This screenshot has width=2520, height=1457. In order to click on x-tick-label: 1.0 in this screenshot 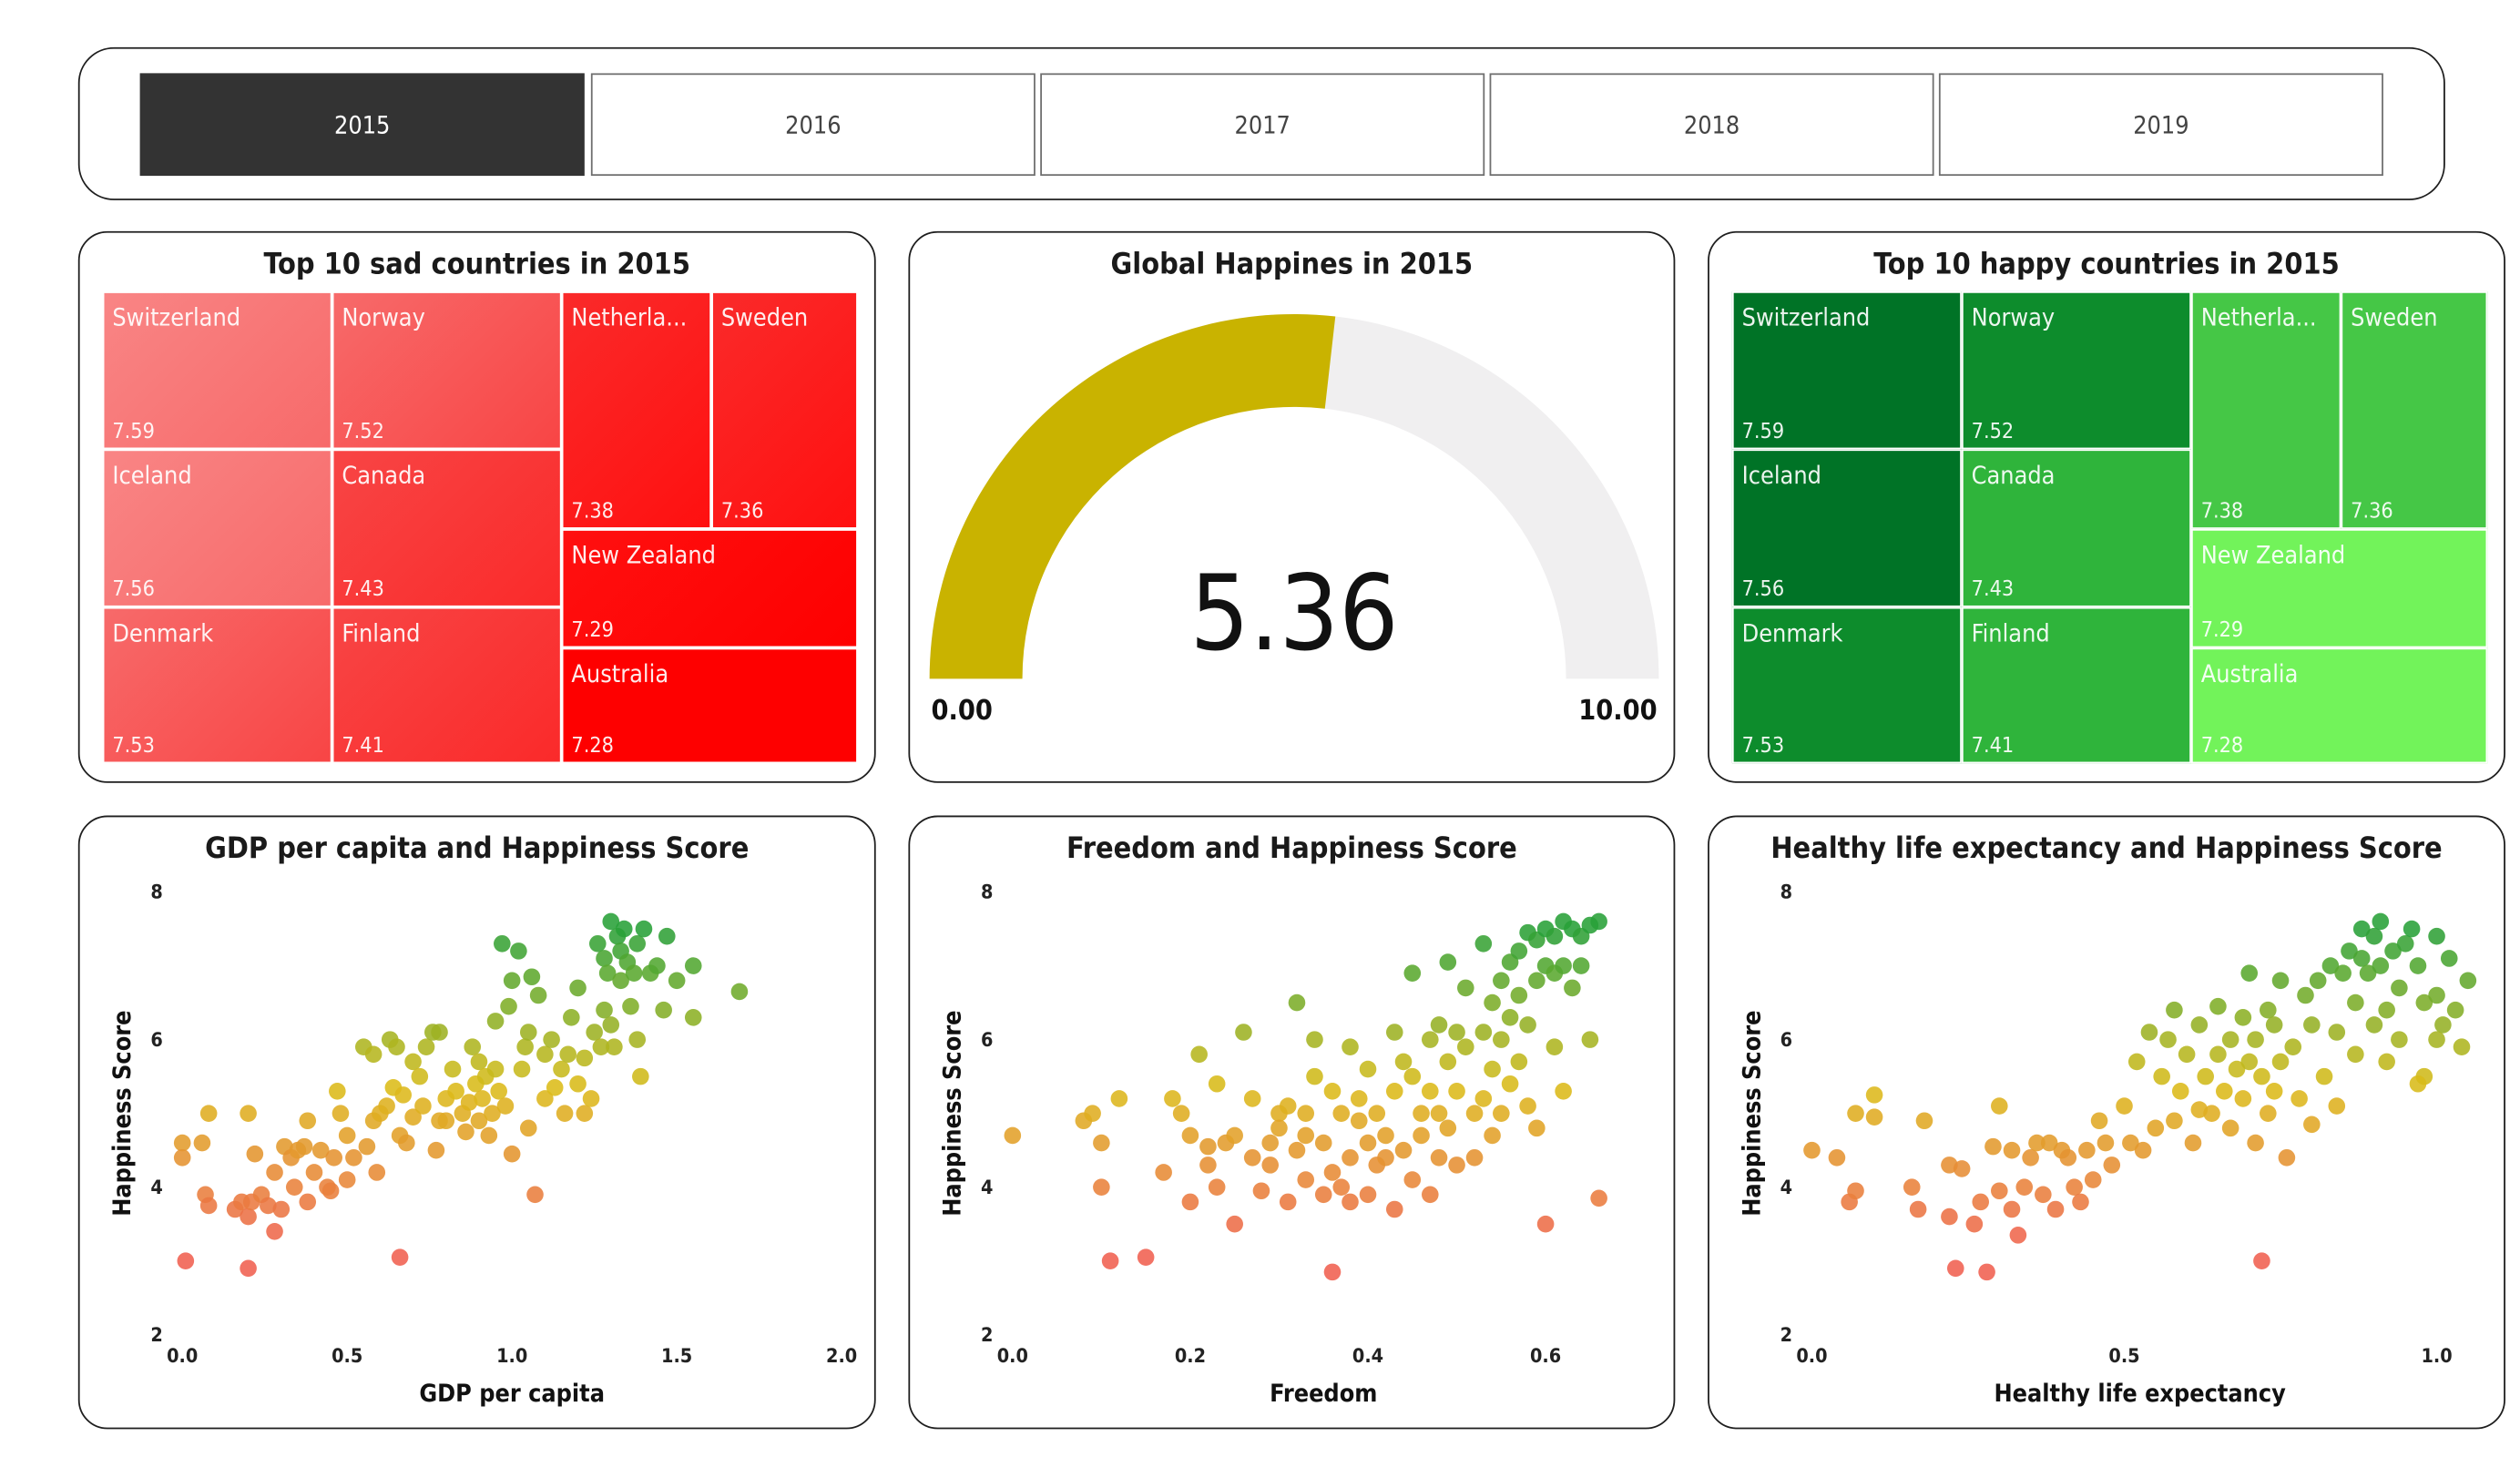, I will do `click(512, 1356)`.